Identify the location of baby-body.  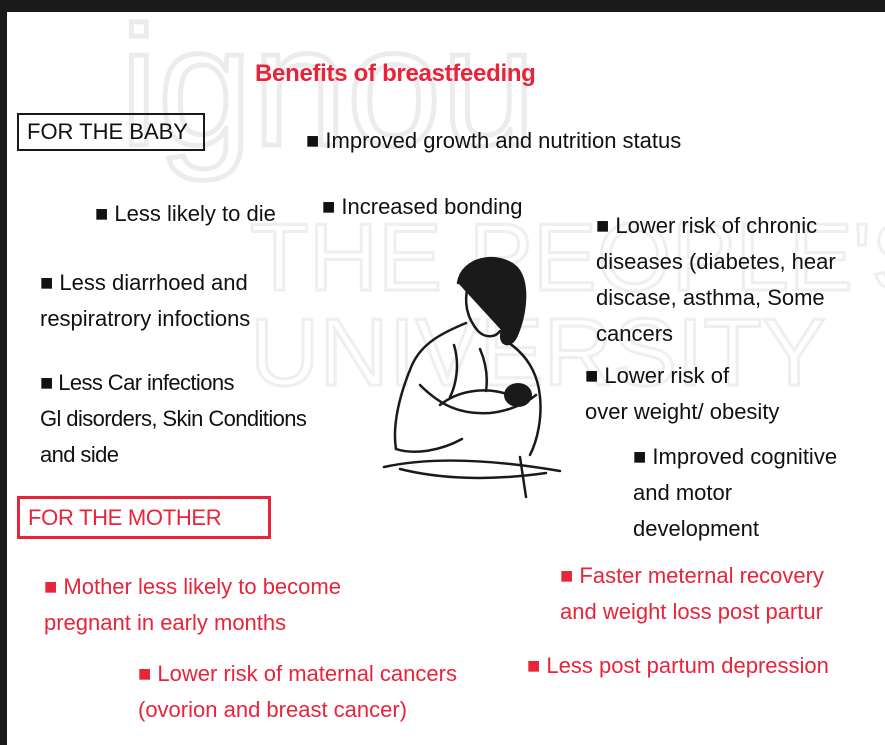
(475, 398).